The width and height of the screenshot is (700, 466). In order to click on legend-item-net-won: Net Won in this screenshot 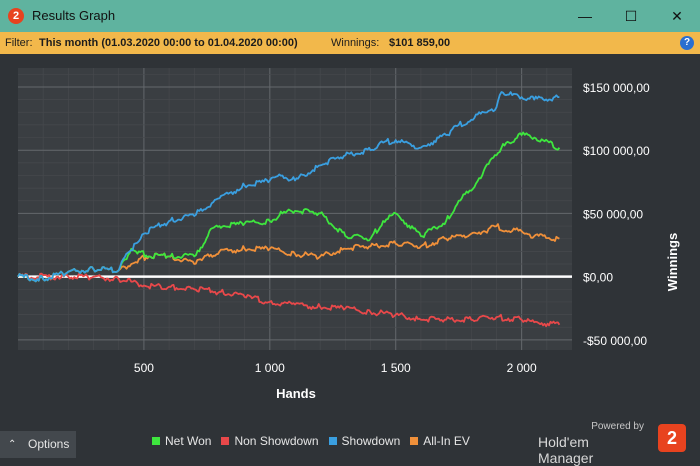, I will do `click(181, 441)`.